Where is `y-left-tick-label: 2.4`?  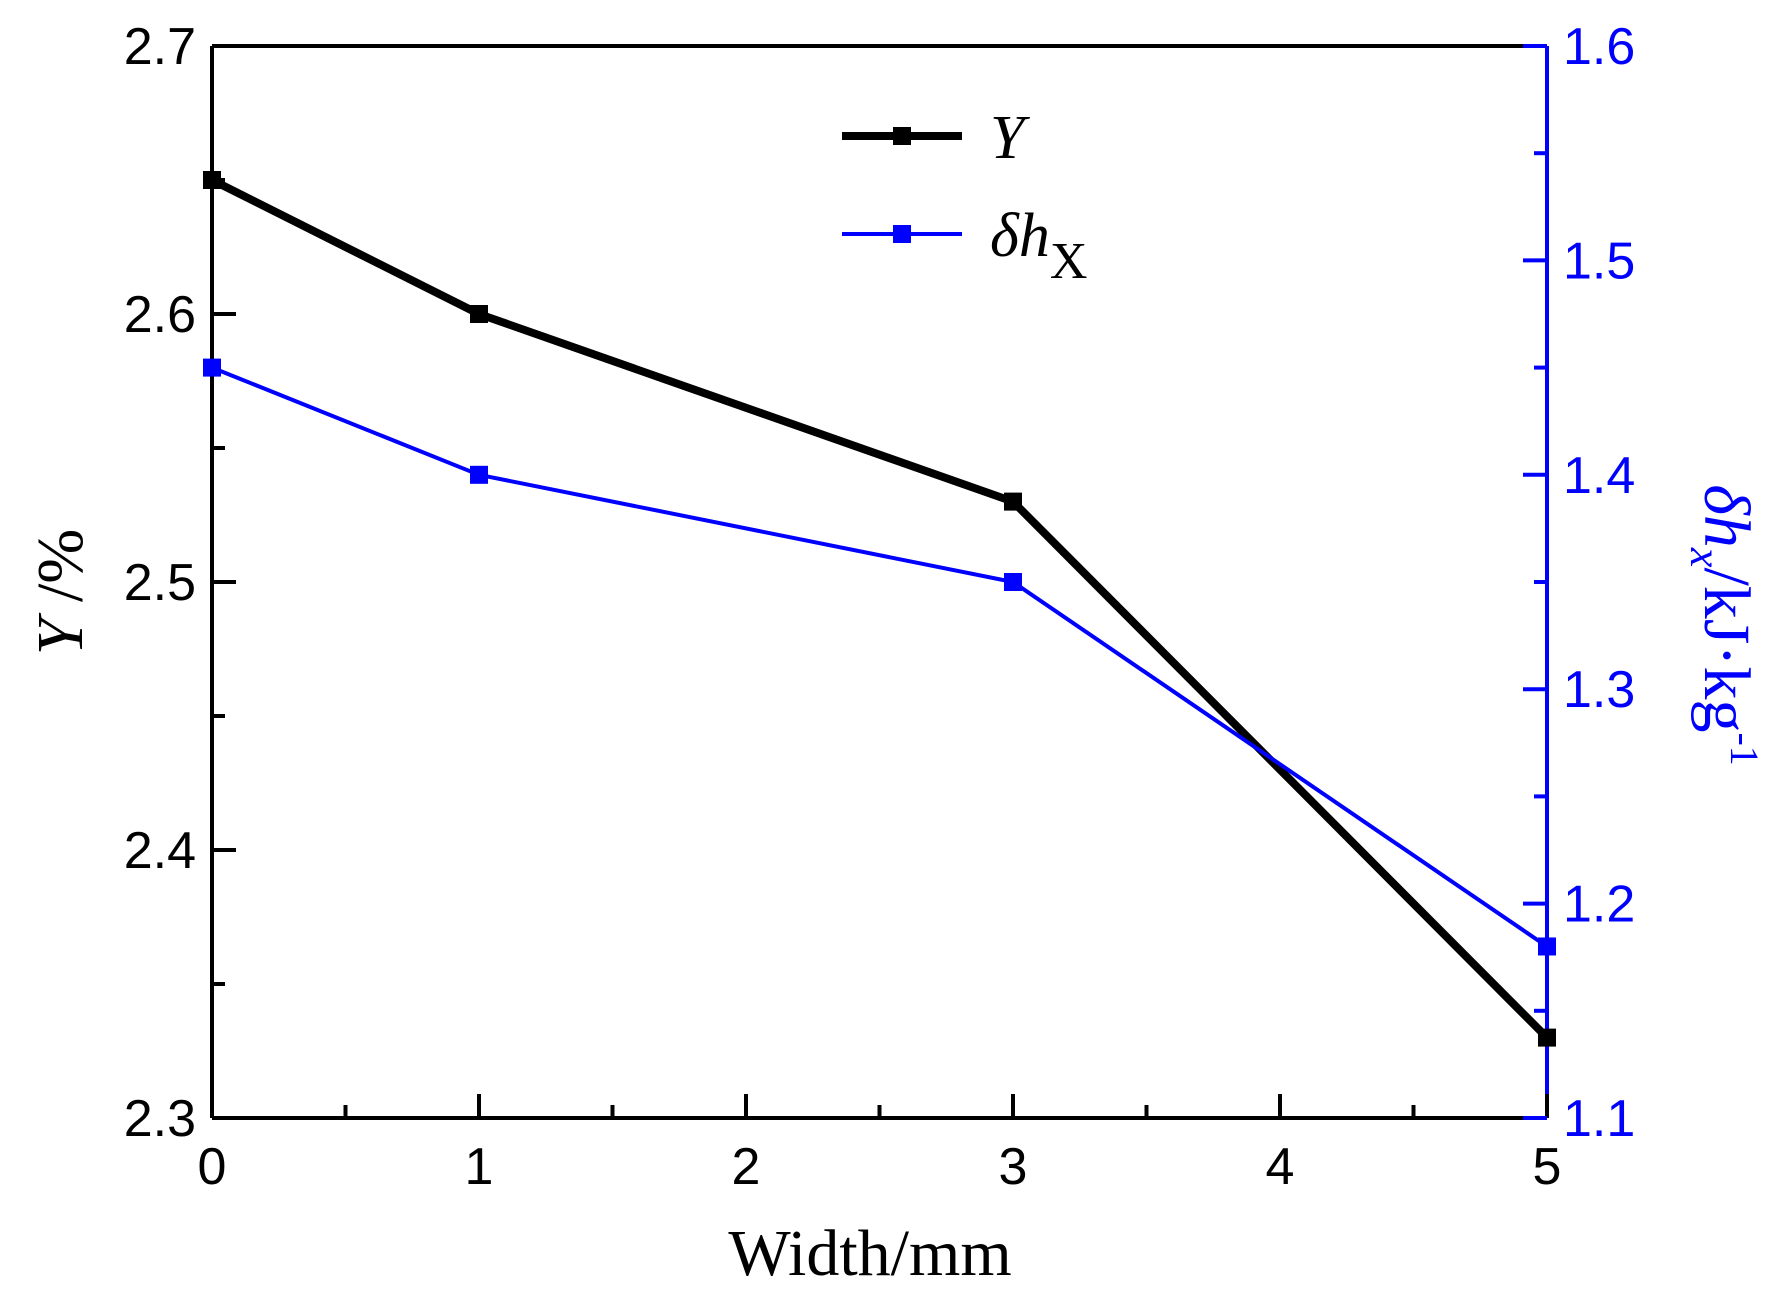
y-left-tick-label: 2.4 is located at coordinates (160, 851).